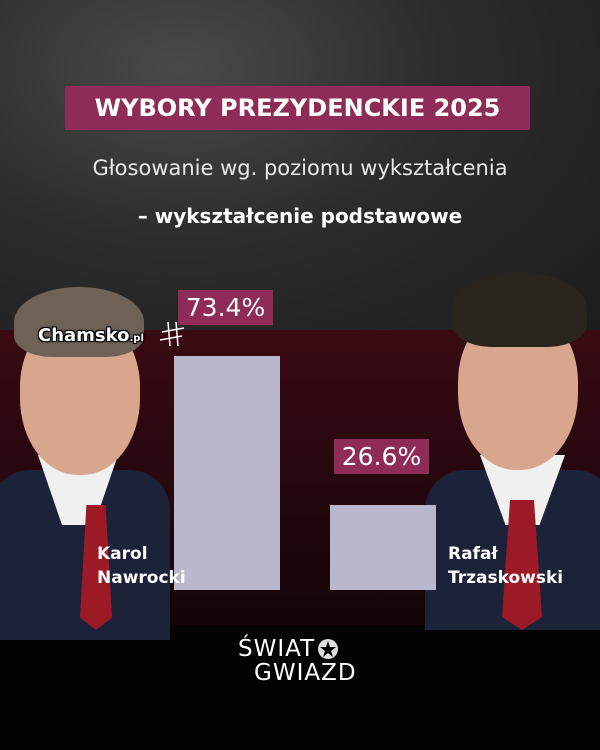 The height and width of the screenshot is (750, 600). What do you see at coordinates (277, 649) in the screenshot?
I see `logo-line1: ŚWIAT` at bounding box center [277, 649].